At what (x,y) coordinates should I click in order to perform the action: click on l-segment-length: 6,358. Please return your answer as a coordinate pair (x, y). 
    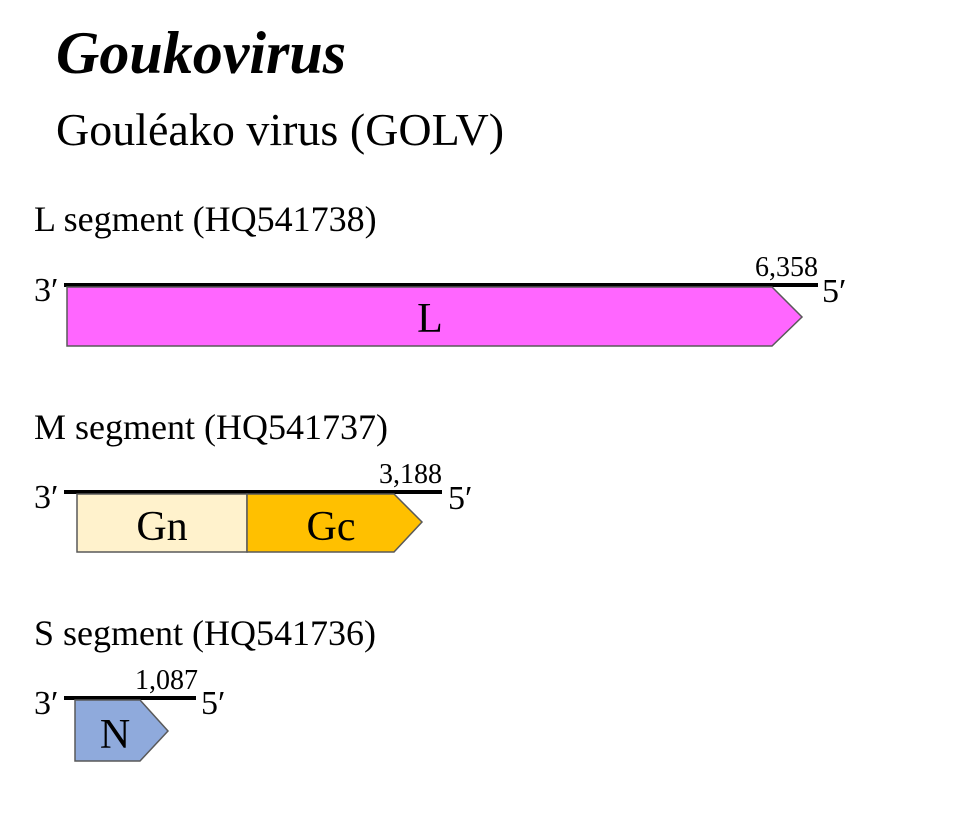
    Looking at the image, I should click on (786, 267).